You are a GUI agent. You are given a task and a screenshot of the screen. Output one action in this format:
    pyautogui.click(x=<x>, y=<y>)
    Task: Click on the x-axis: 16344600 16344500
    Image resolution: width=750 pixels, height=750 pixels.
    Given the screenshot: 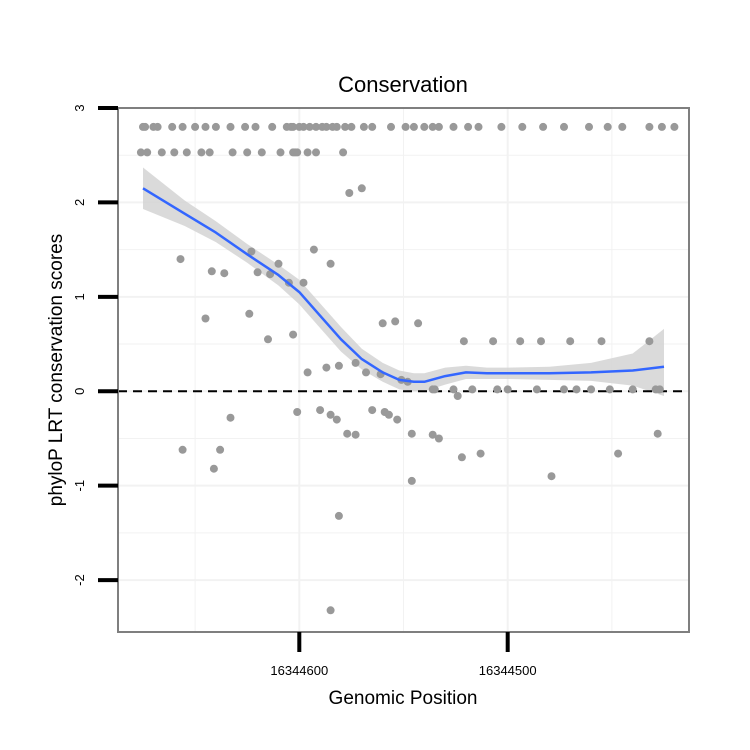 What is the action you would take?
    pyautogui.click(x=403, y=655)
    